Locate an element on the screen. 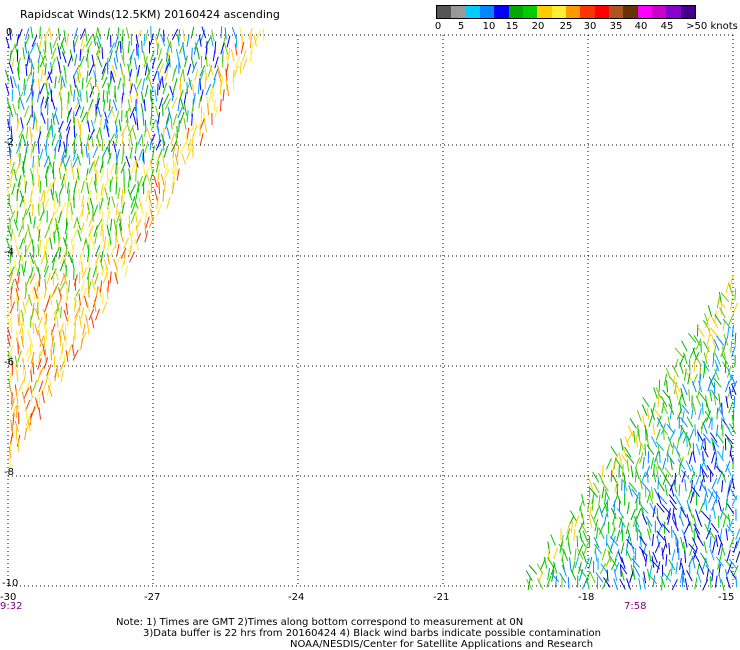 Image resolution: width=740 pixels, height=650 pixels. x-axis-label: -30 is located at coordinates (8, 597).